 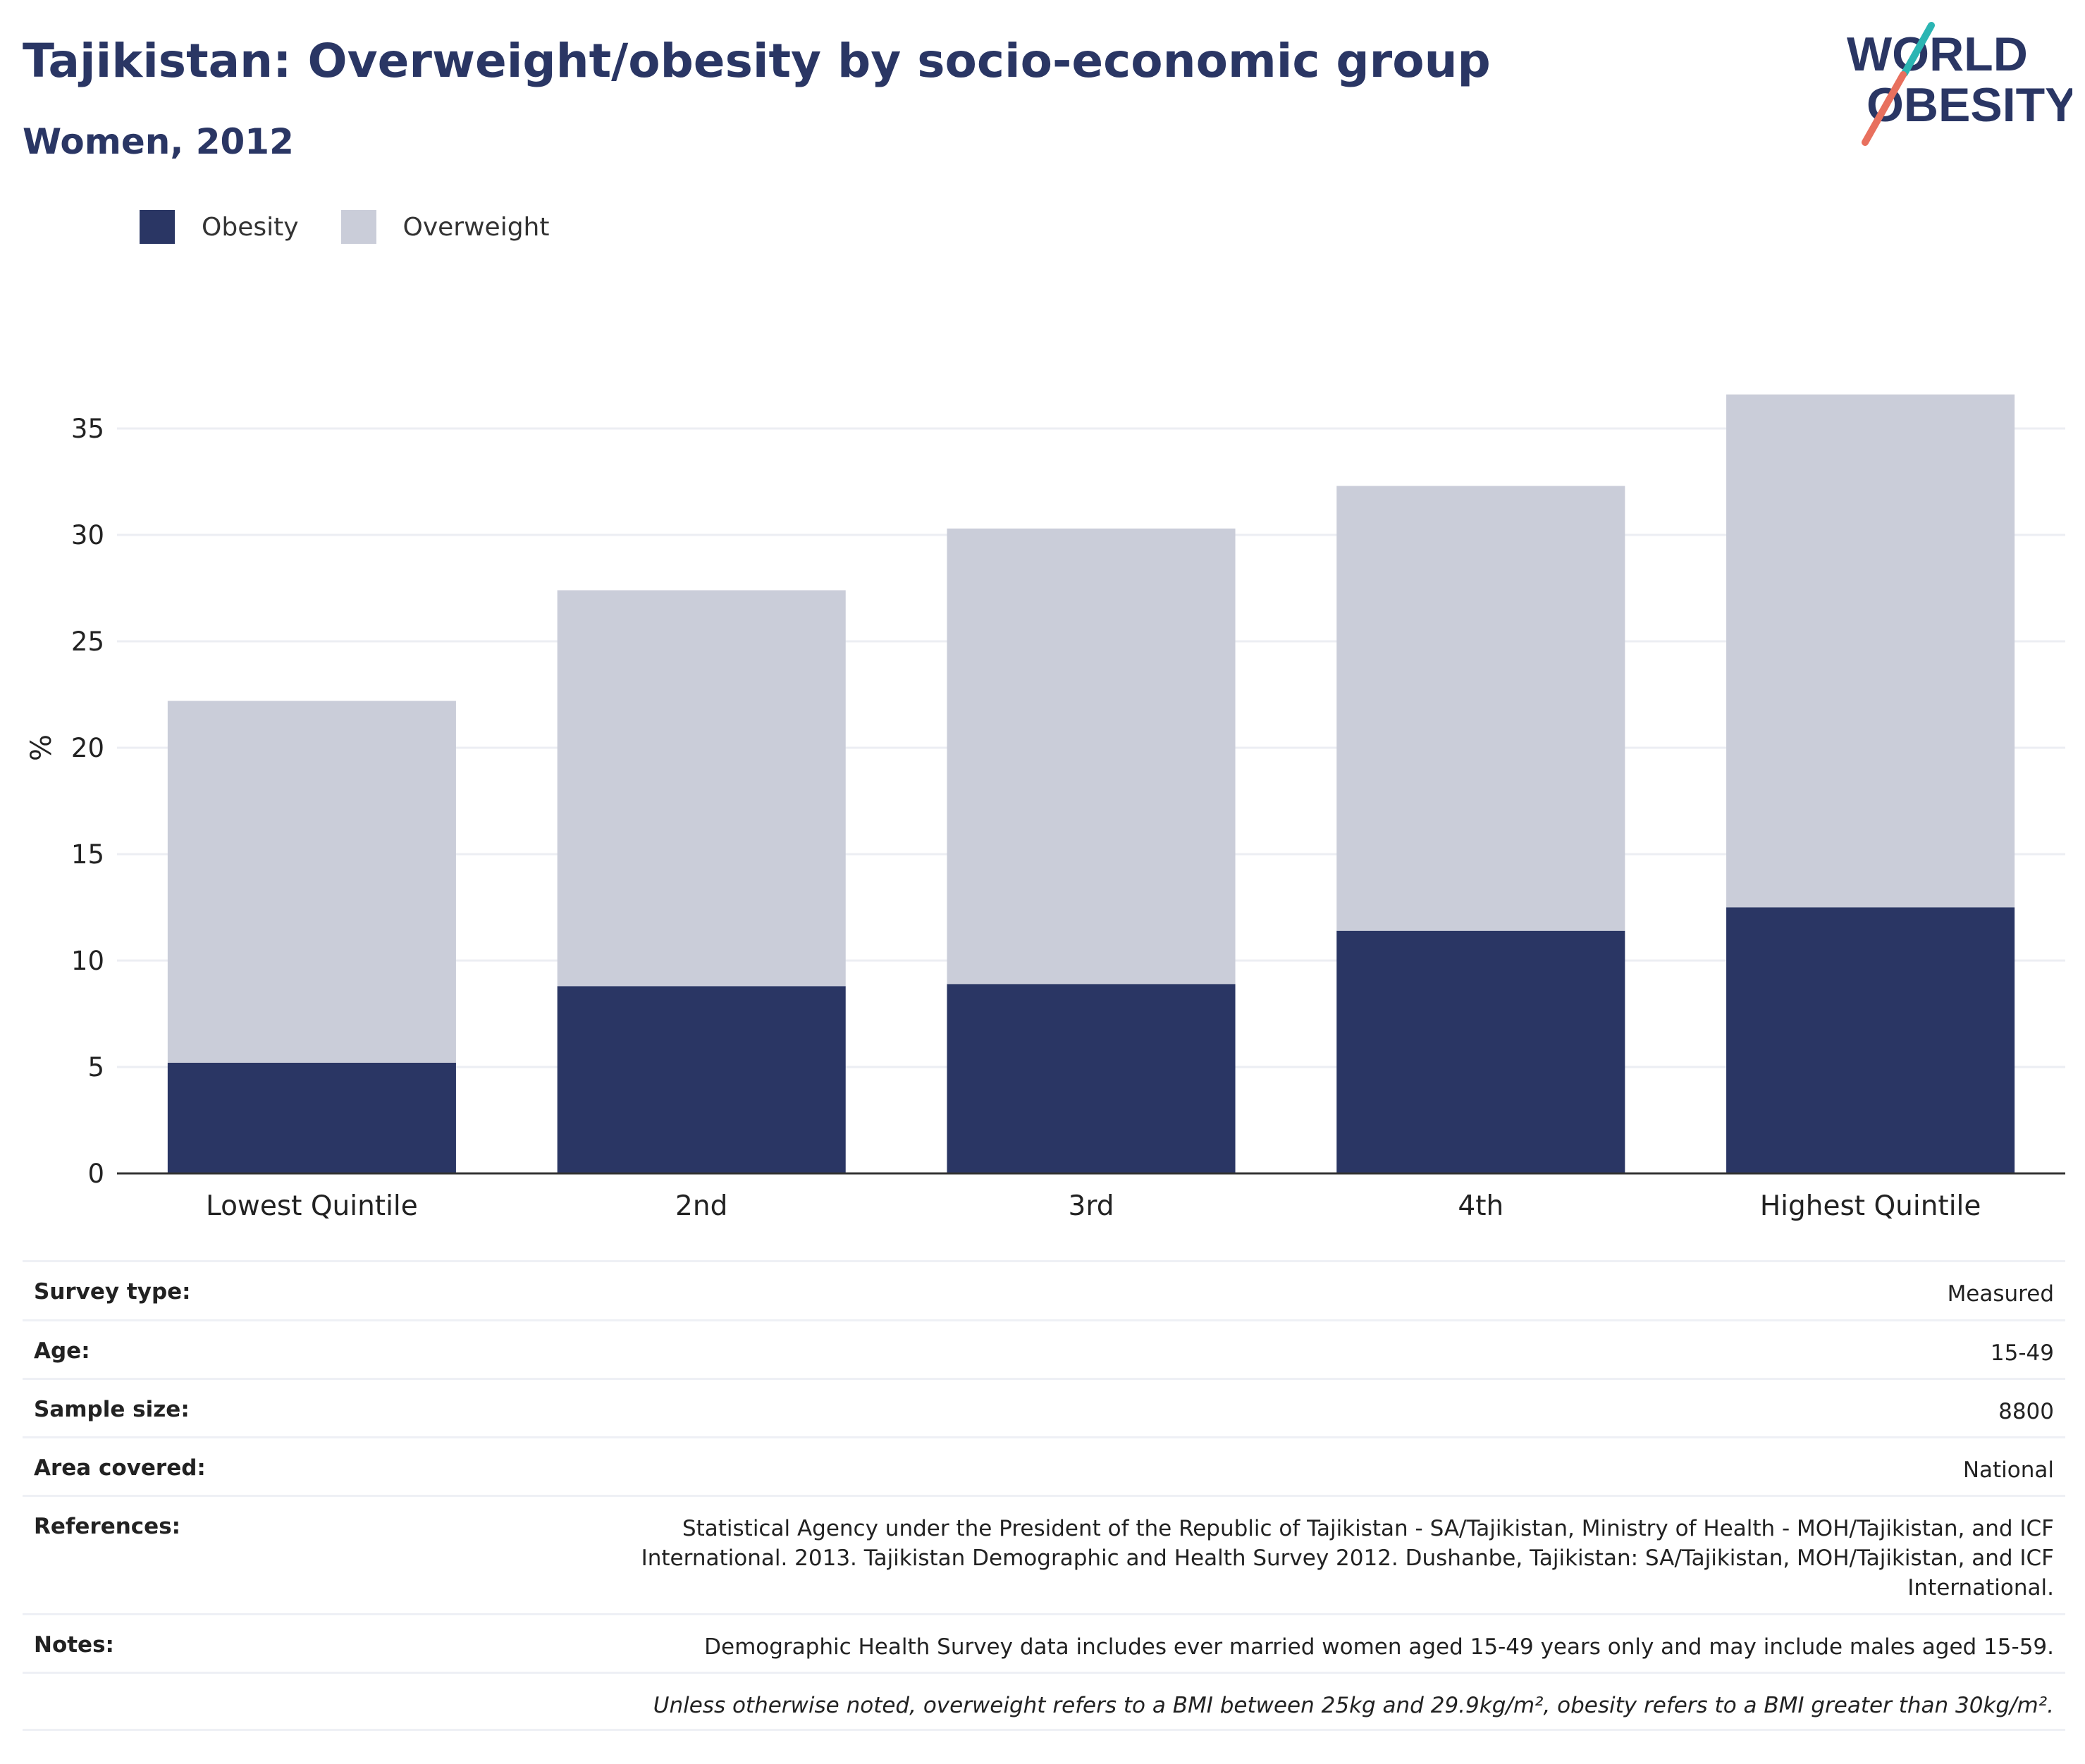 I want to click on legend-swatch-overweight, so click(x=358, y=227).